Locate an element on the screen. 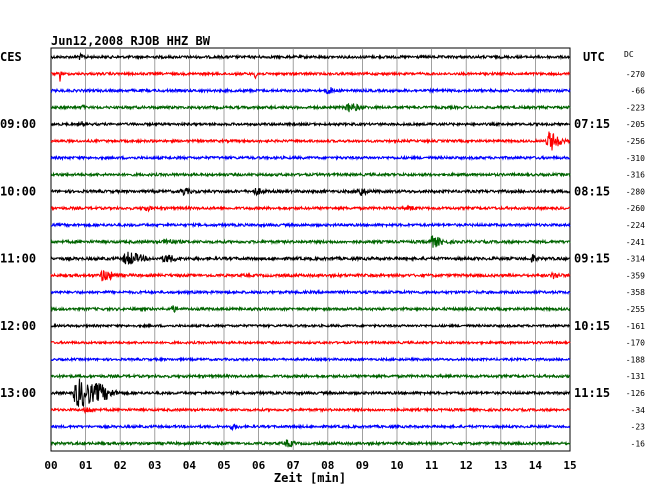 This screenshot has width=650, height=494. x-tick-label: 09 is located at coordinates (362, 465).